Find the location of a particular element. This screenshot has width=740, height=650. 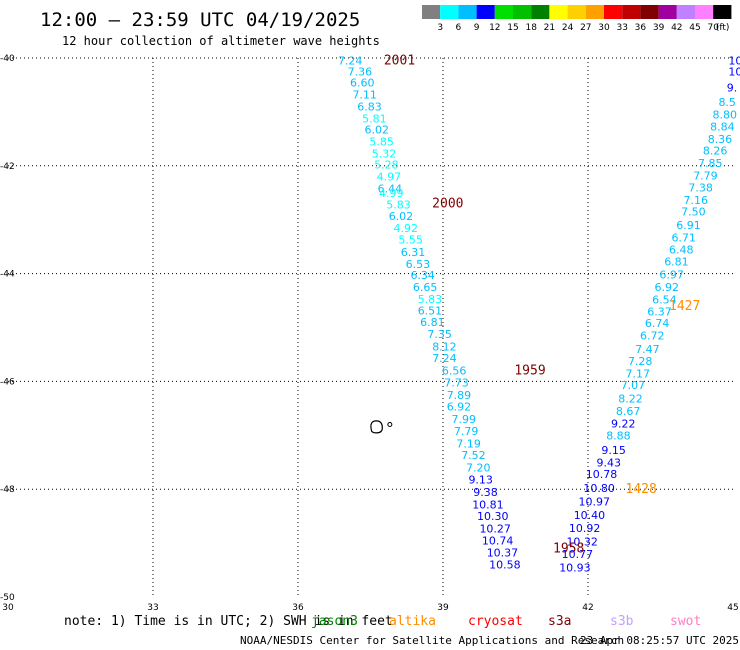

wave-height-label: 8.26 is located at coordinates (715, 151).